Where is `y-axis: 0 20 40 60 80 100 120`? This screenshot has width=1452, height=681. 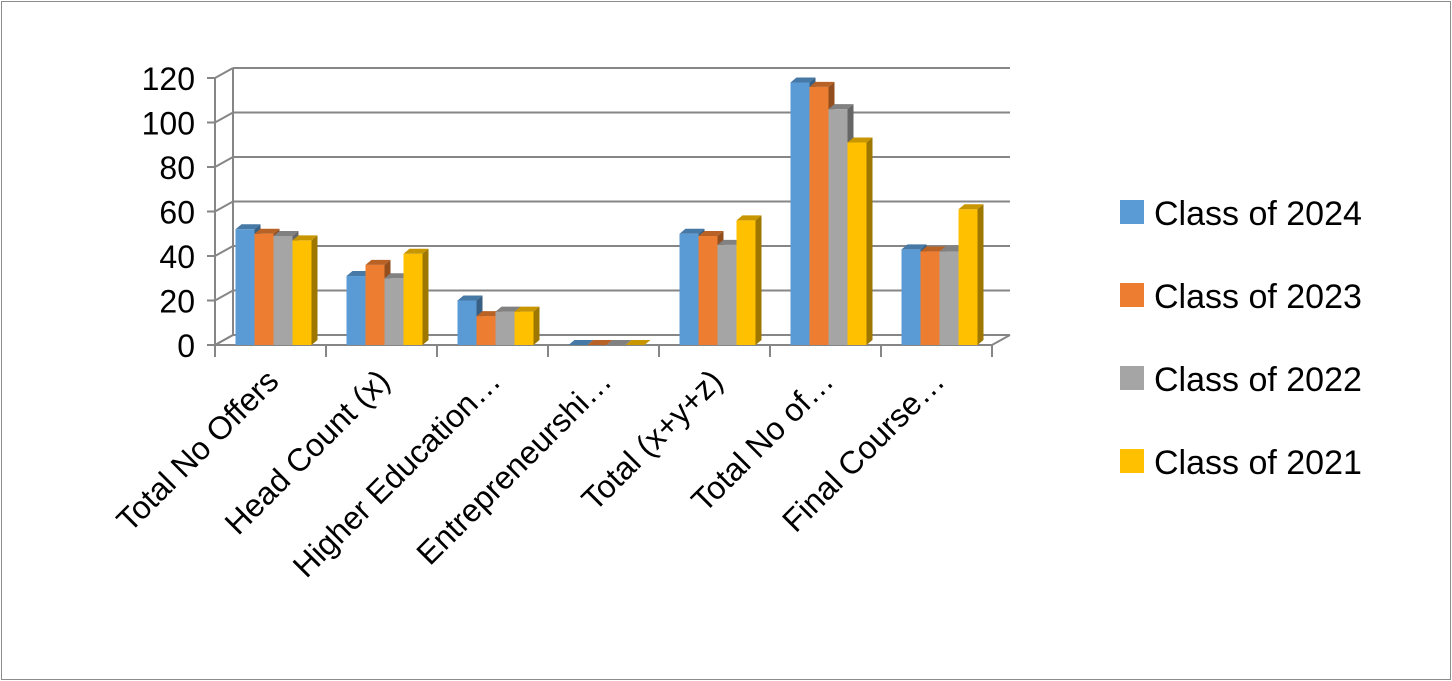 y-axis: 0 20 40 60 80 100 120 is located at coordinates (178, 212).